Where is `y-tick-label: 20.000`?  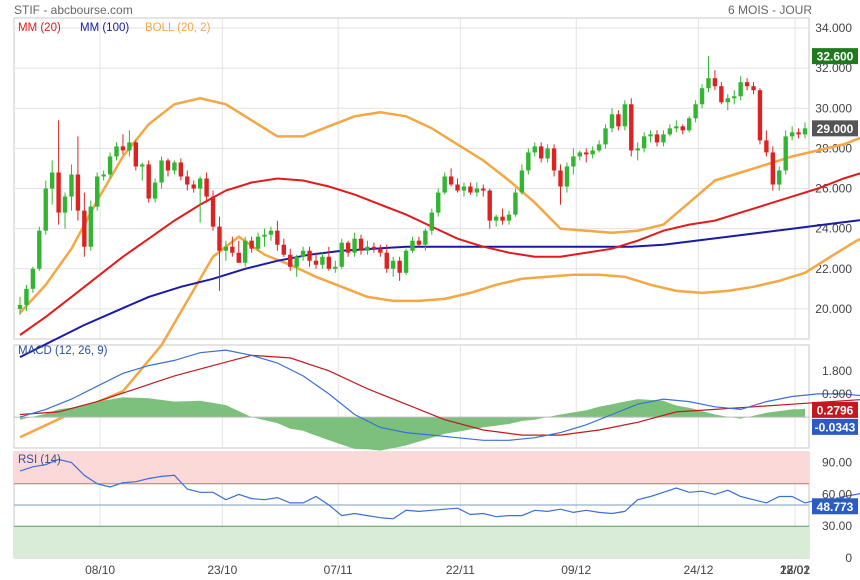 y-tick-label: 20.000 is located at coordinates (833, 309).